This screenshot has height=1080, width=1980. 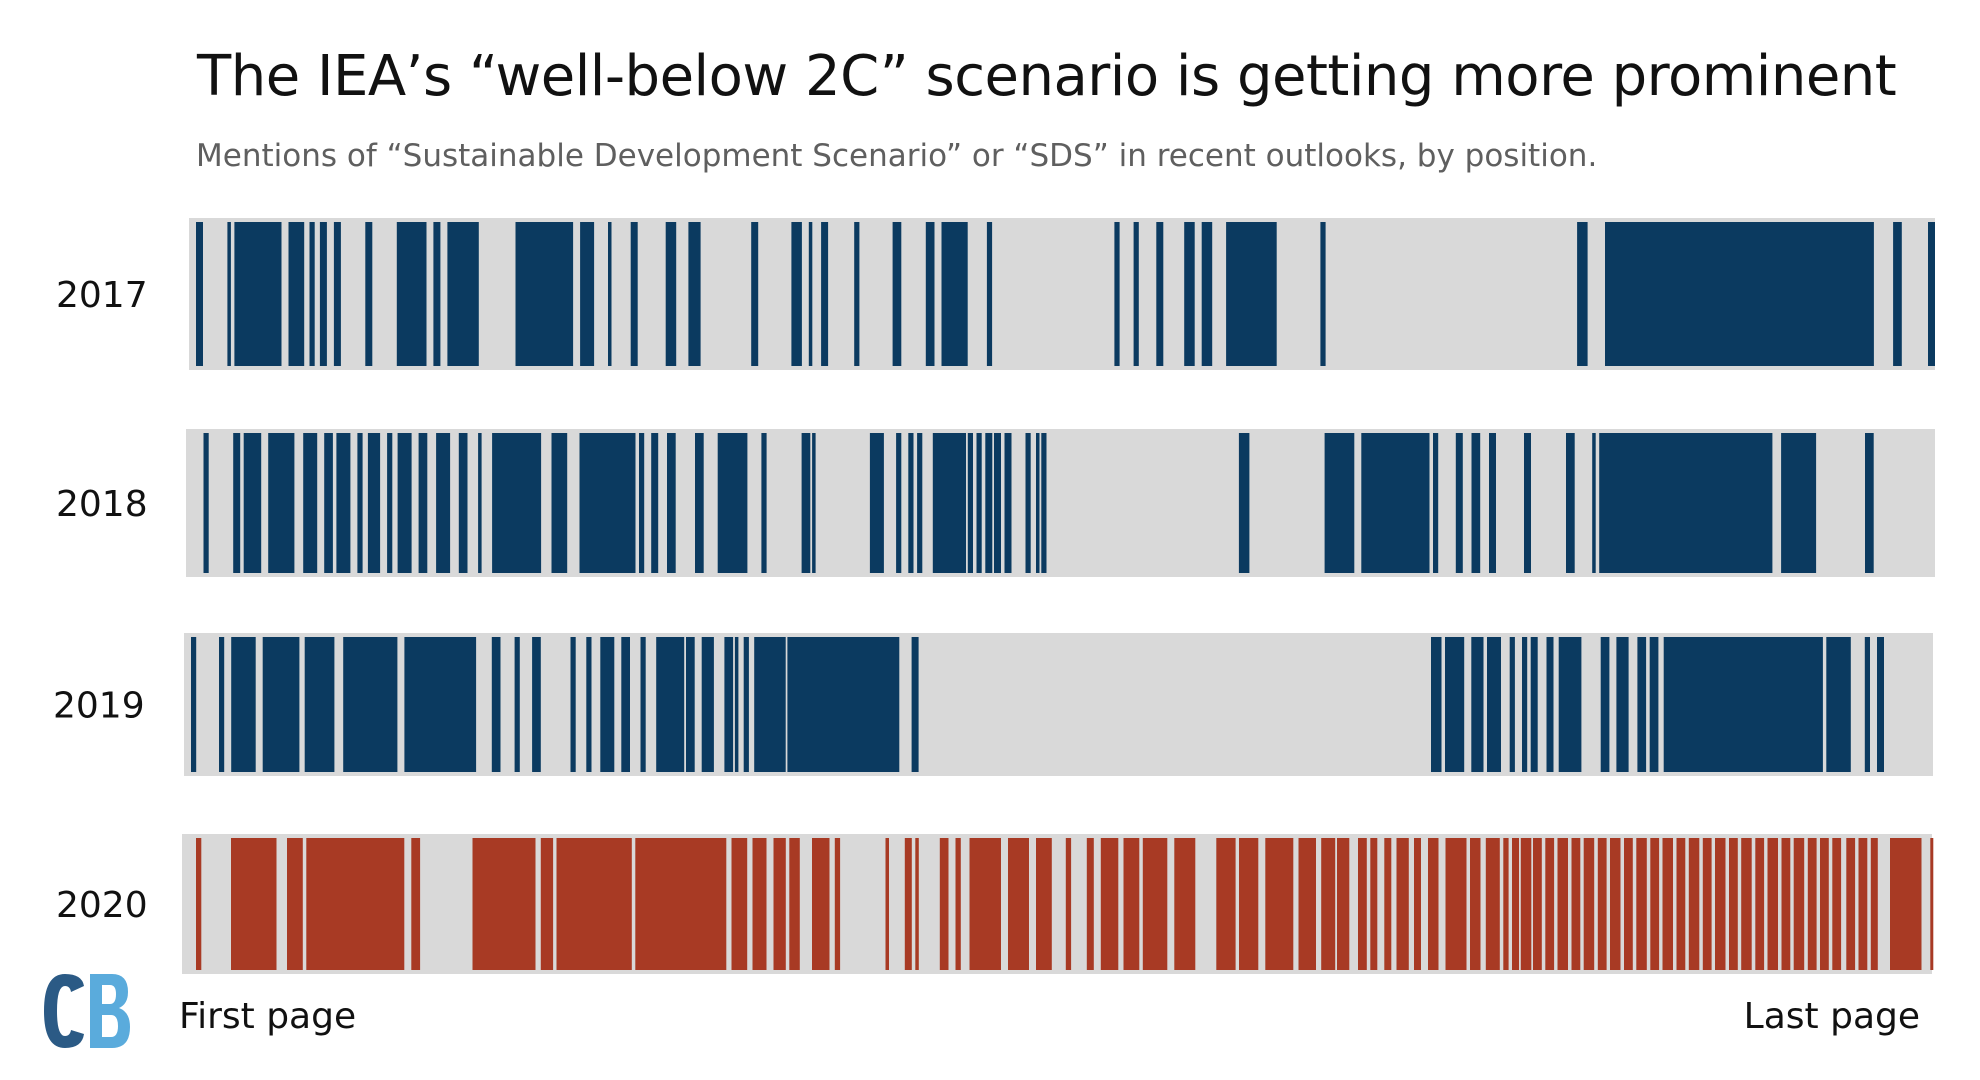 I want to click on year-label-2018: 2018, so click(x=102, y=504).